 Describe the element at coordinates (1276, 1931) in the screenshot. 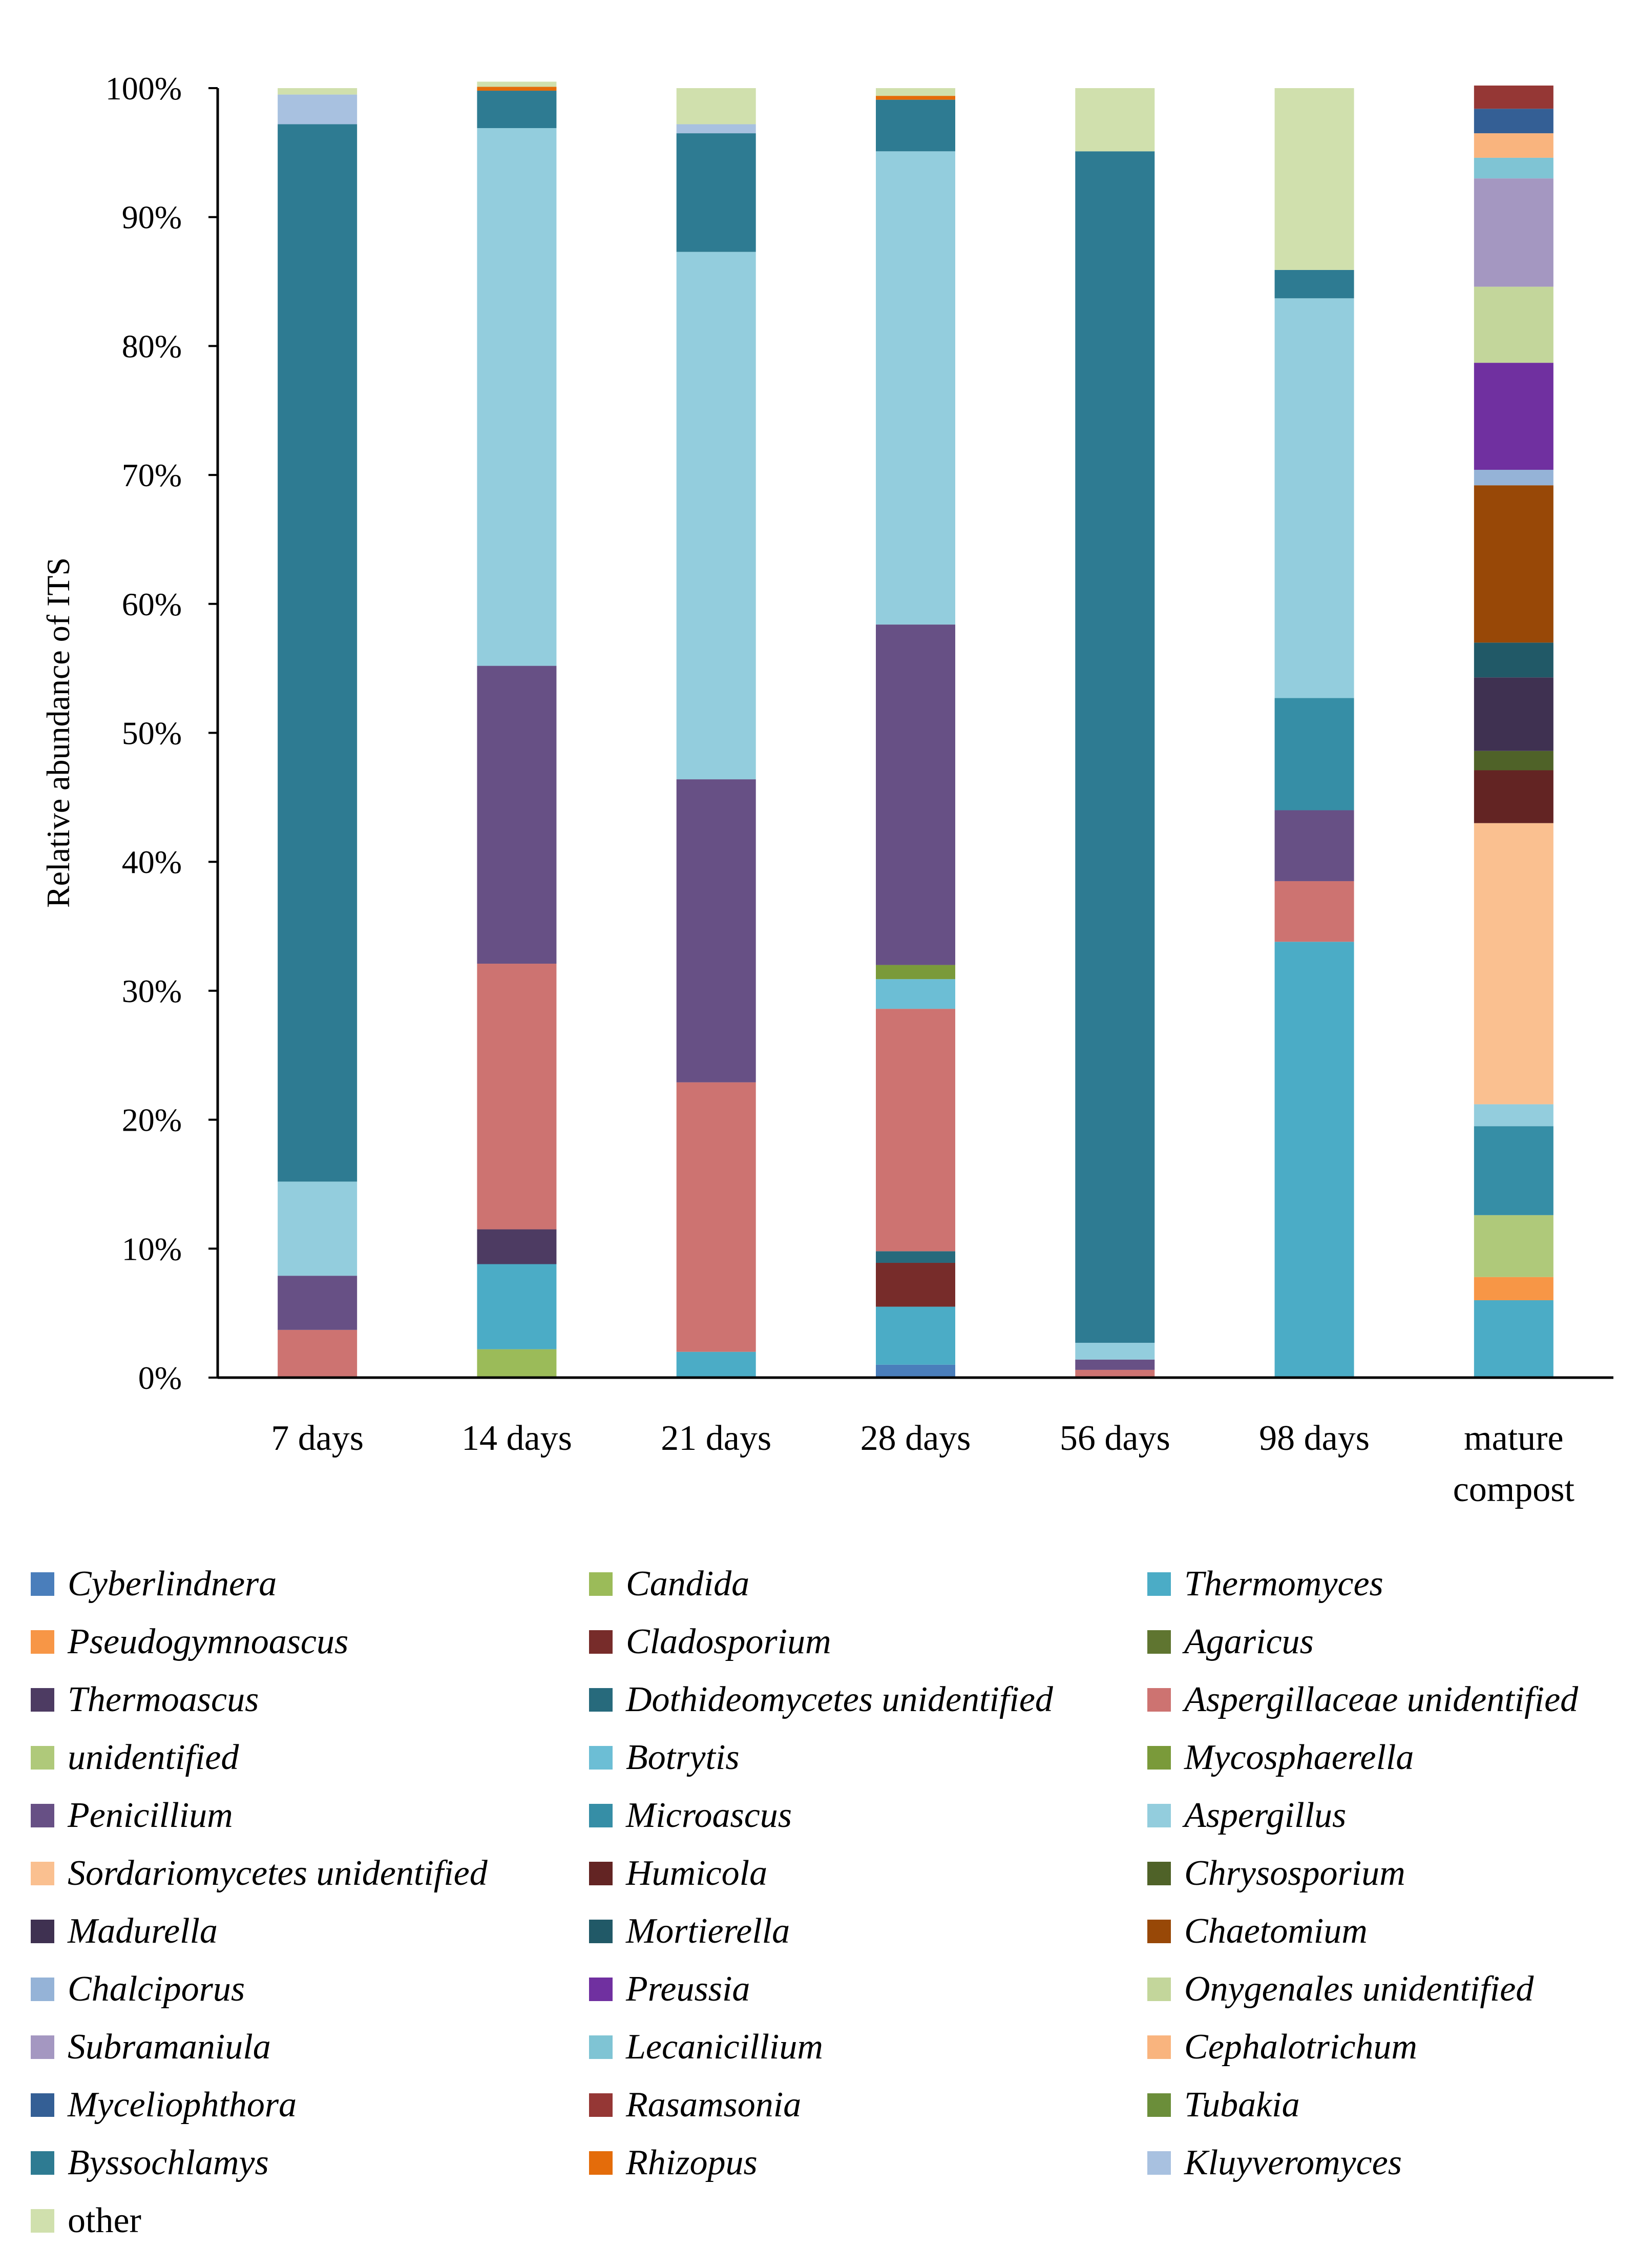

I see `legend-label: Chaetomium` at that location.